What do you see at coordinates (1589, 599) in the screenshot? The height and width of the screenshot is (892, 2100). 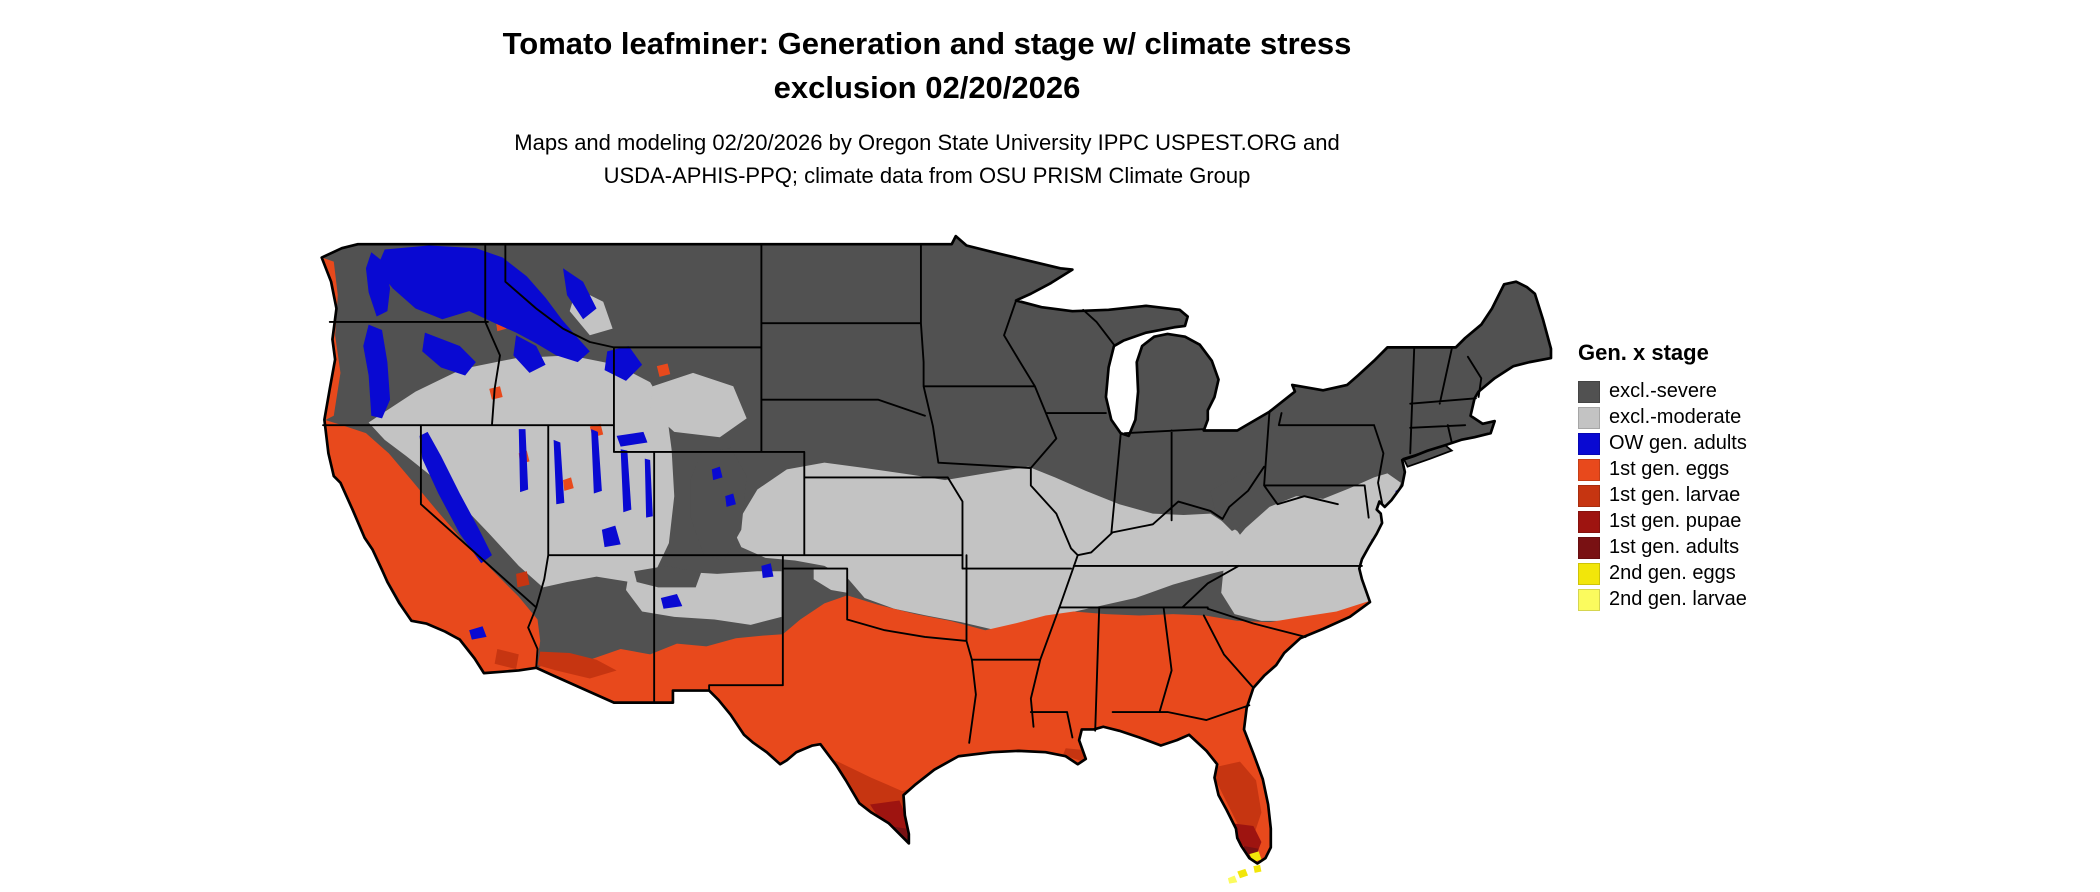 I see `legend-swatch-gen2_larvae` at bounding box center [1589, 599].